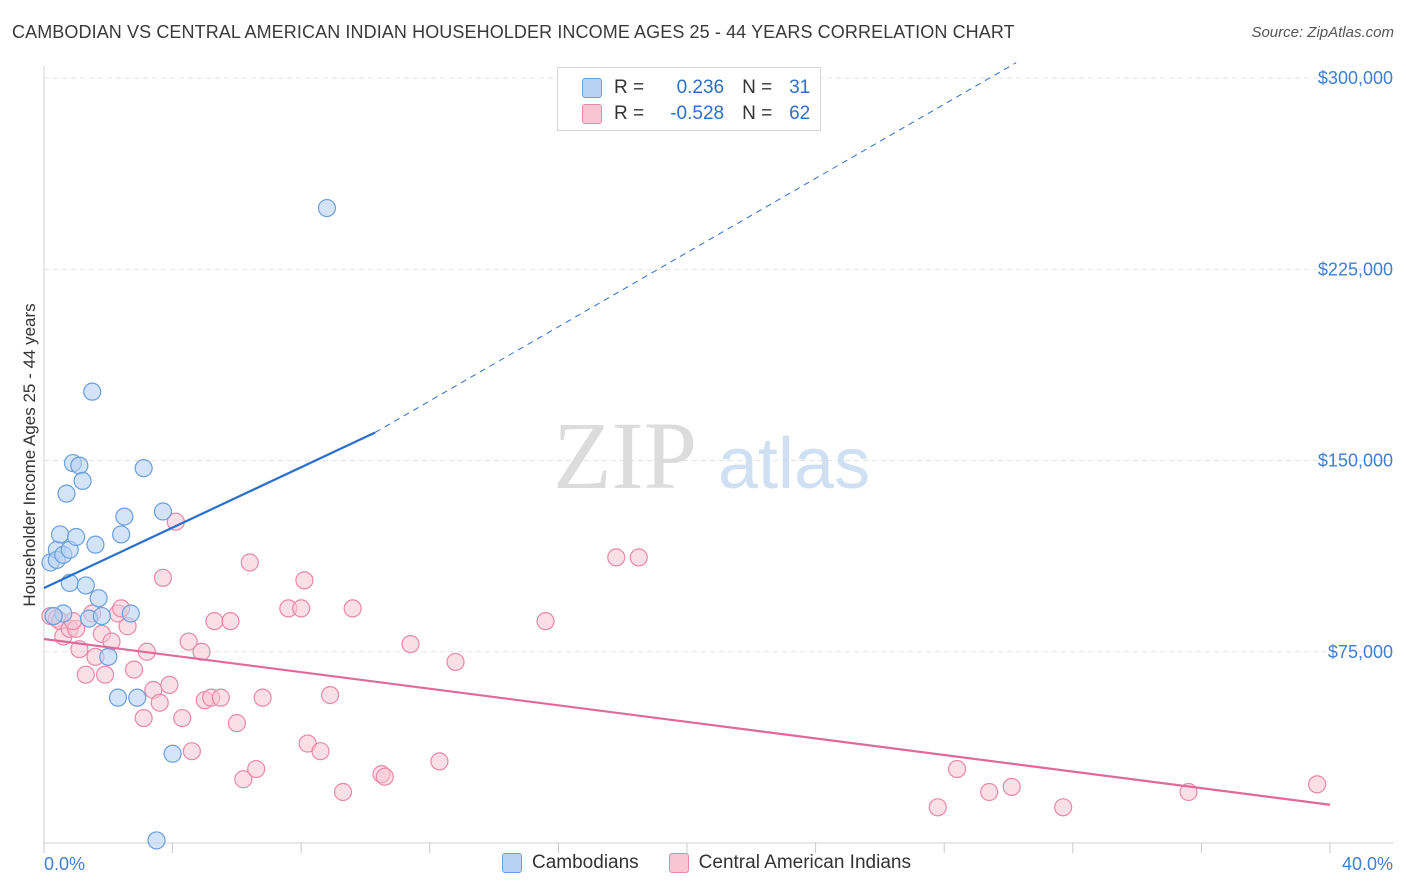 This screenshot has width=1406, height=892. Describe the element at coordinates (585, 862) in the screenshot. I see `bottom-legend-label: Cambodians` at that location.